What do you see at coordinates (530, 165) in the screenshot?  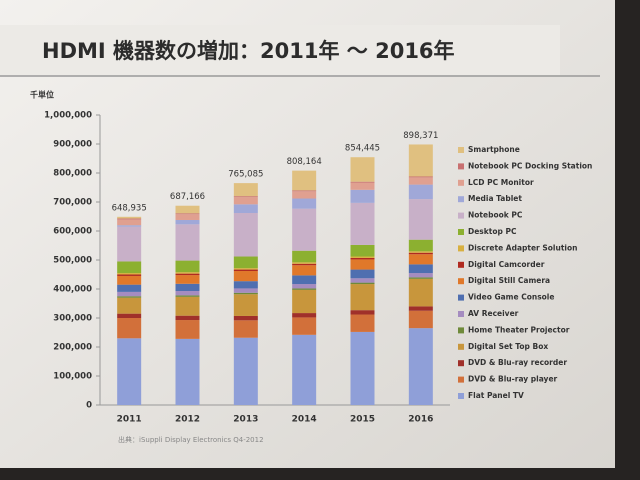 I see `legend-label: Notebook PC Docking Station` at bounding box center [530, 165].